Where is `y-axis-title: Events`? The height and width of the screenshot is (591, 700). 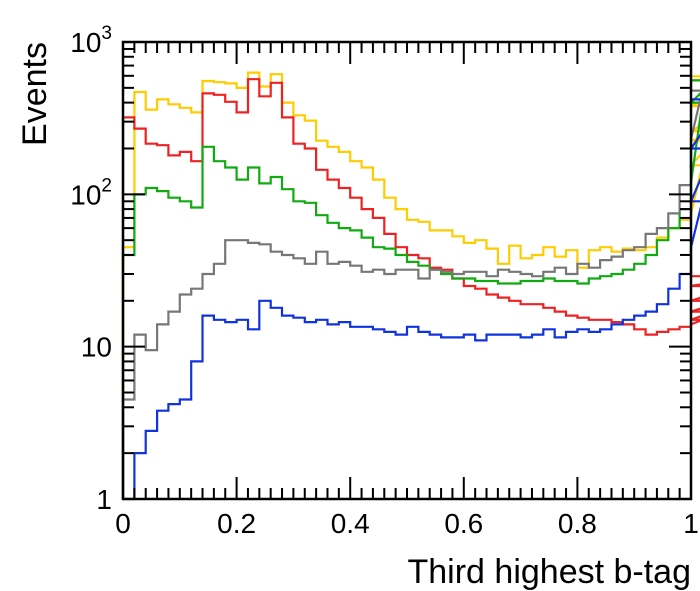 y-axis-title: Events is located at coordinates (35, 94).